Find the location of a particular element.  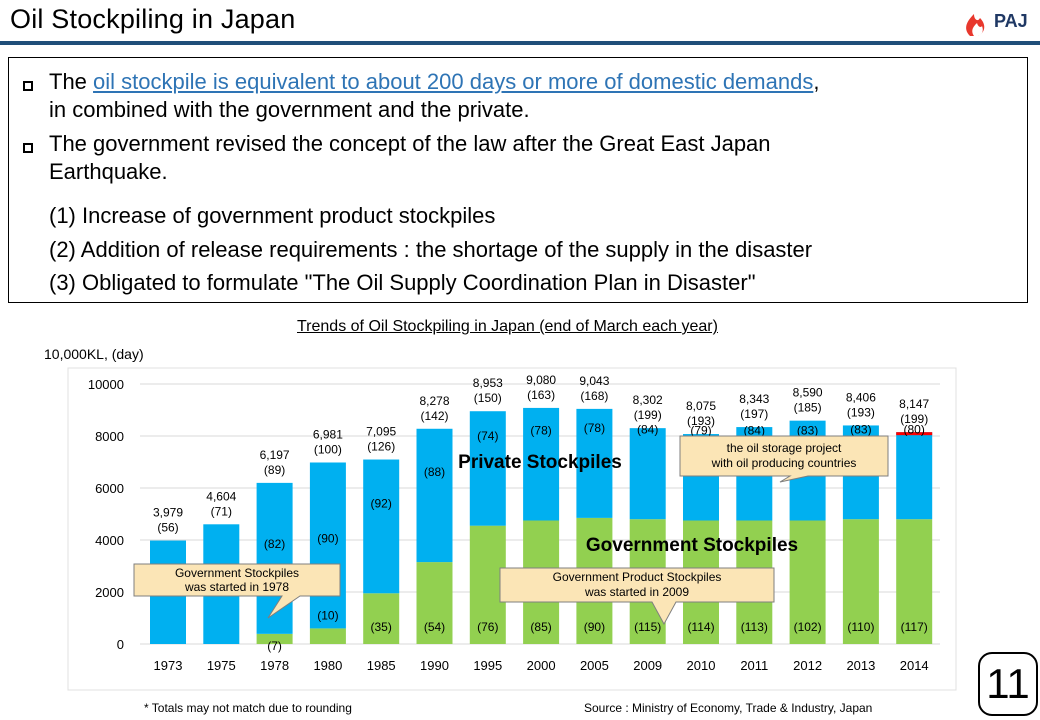

total-days-label: (185) is located at coordinates (808, 408).